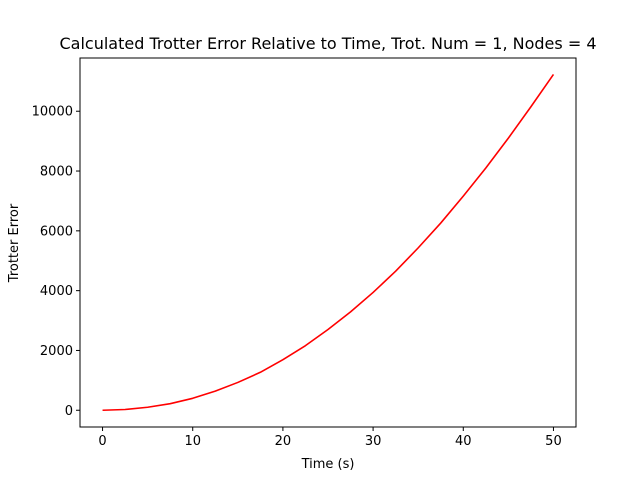 Image resolution: width=640 pixels, height=480 pixels. Describe the element at coordinates (52, 112) in the screenshot. I see `y-tick-label: 10000` at that location.